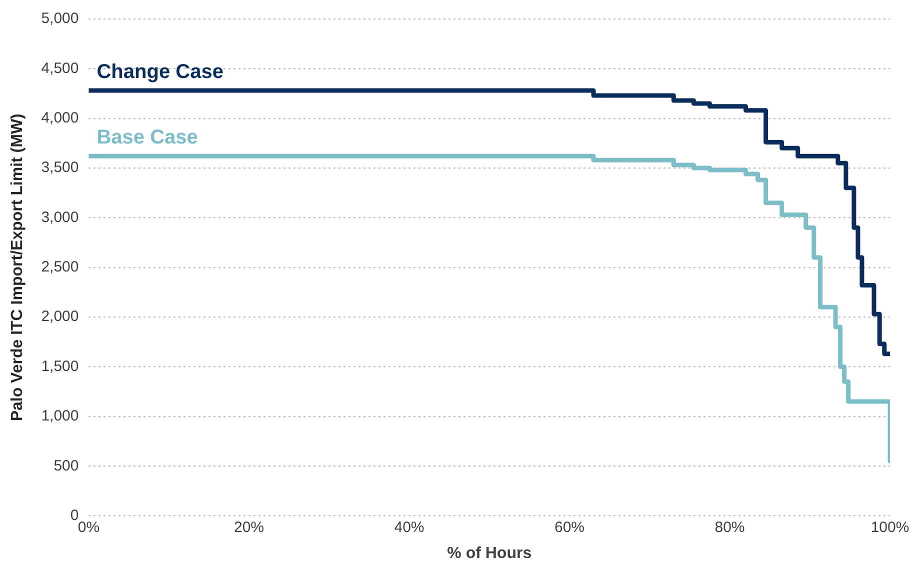 The image size is (914, 571). What do you see at coordinates (890, 527) in the screenshot?
I see `x-tick-label: 100%` at bounding box center [890, 527].